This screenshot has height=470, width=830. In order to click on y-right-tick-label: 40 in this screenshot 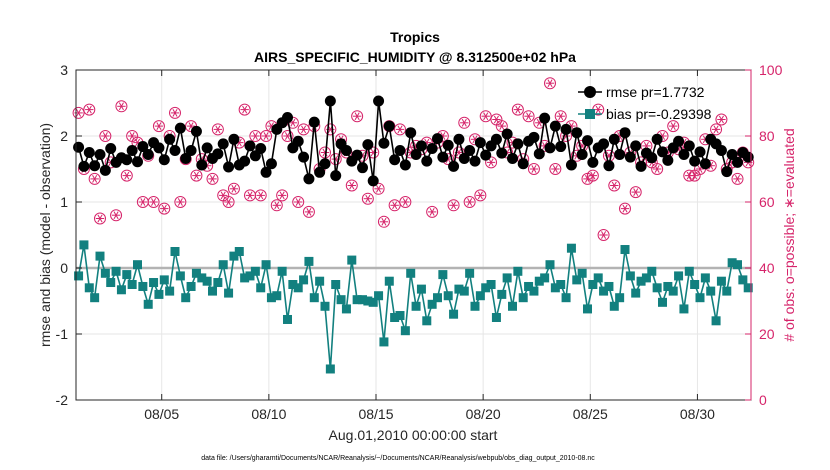, I will do `click(767, 268)`.